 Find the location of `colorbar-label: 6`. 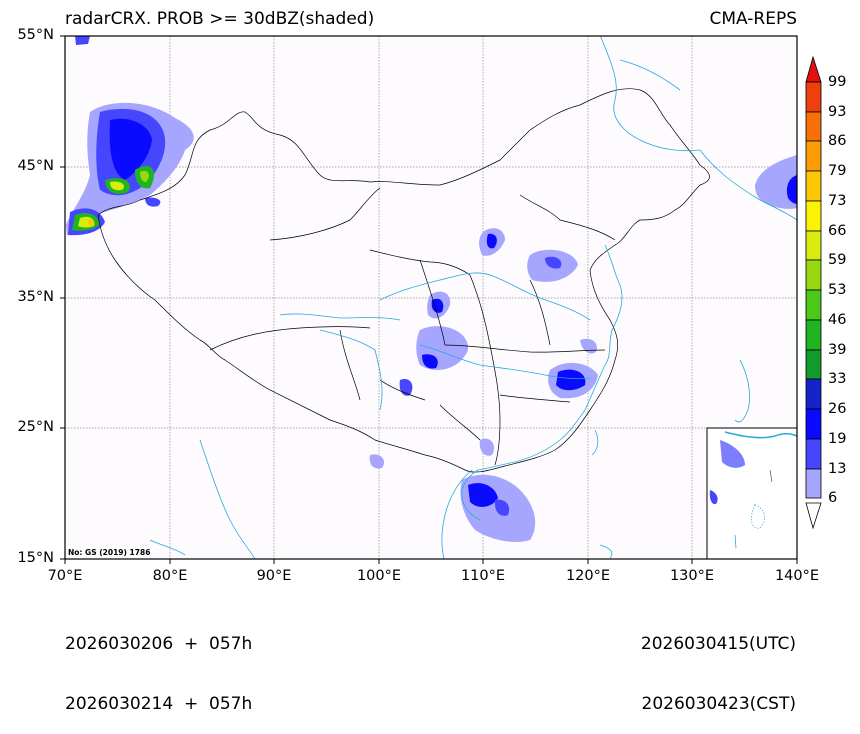

colorbar-label: 6 is located at coordinates (833, 498).